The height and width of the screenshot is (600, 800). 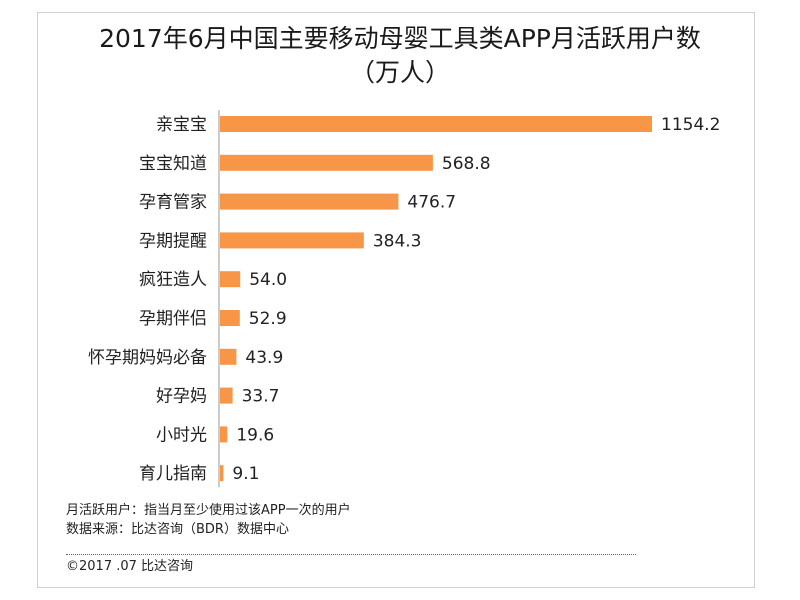 I want to click on value-label: 19.6, so click(x=255, y=435).